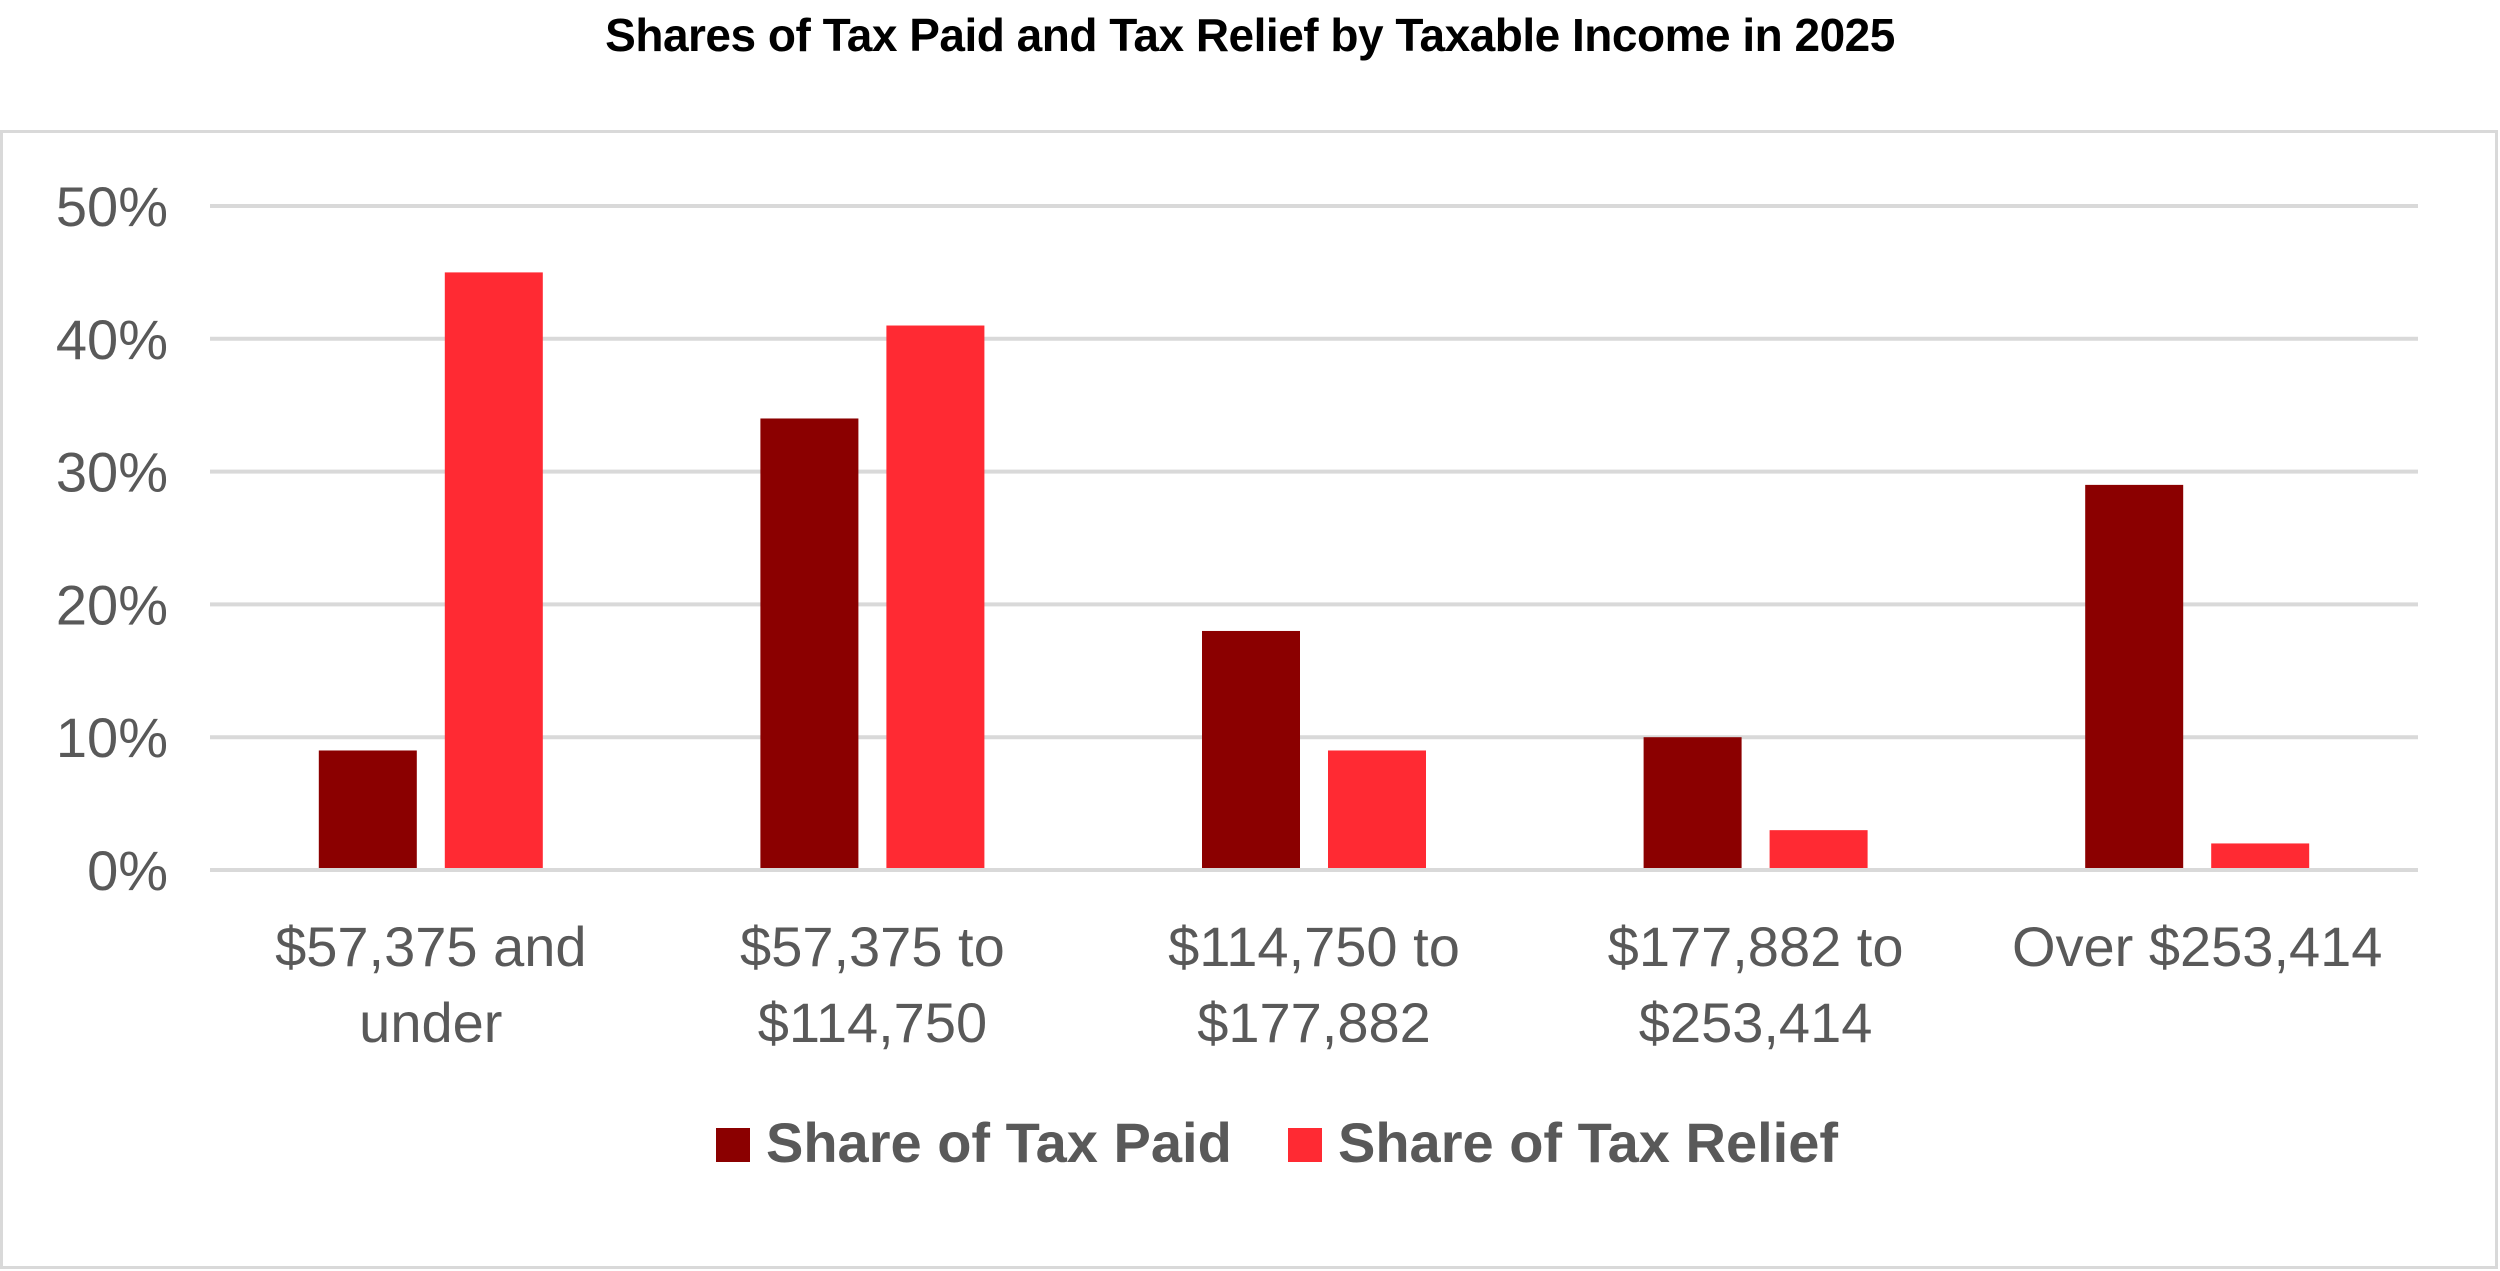 Image resolution: width=2500 pixels, height=1271 pixels. What do you see at coordinates (112, 472) in the screenshot?
I see `y-tick-label: 30%` at bounding box center [112, 472].